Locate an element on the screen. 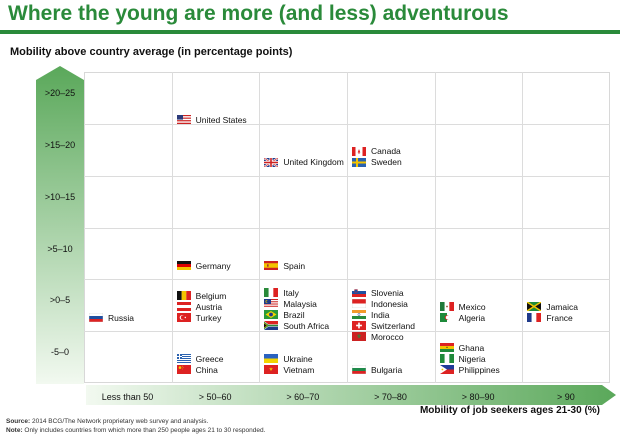 Image resolution: width=620 pixels, height=437 pixels. country-label: Morocco is located at coordinates (387, 336).